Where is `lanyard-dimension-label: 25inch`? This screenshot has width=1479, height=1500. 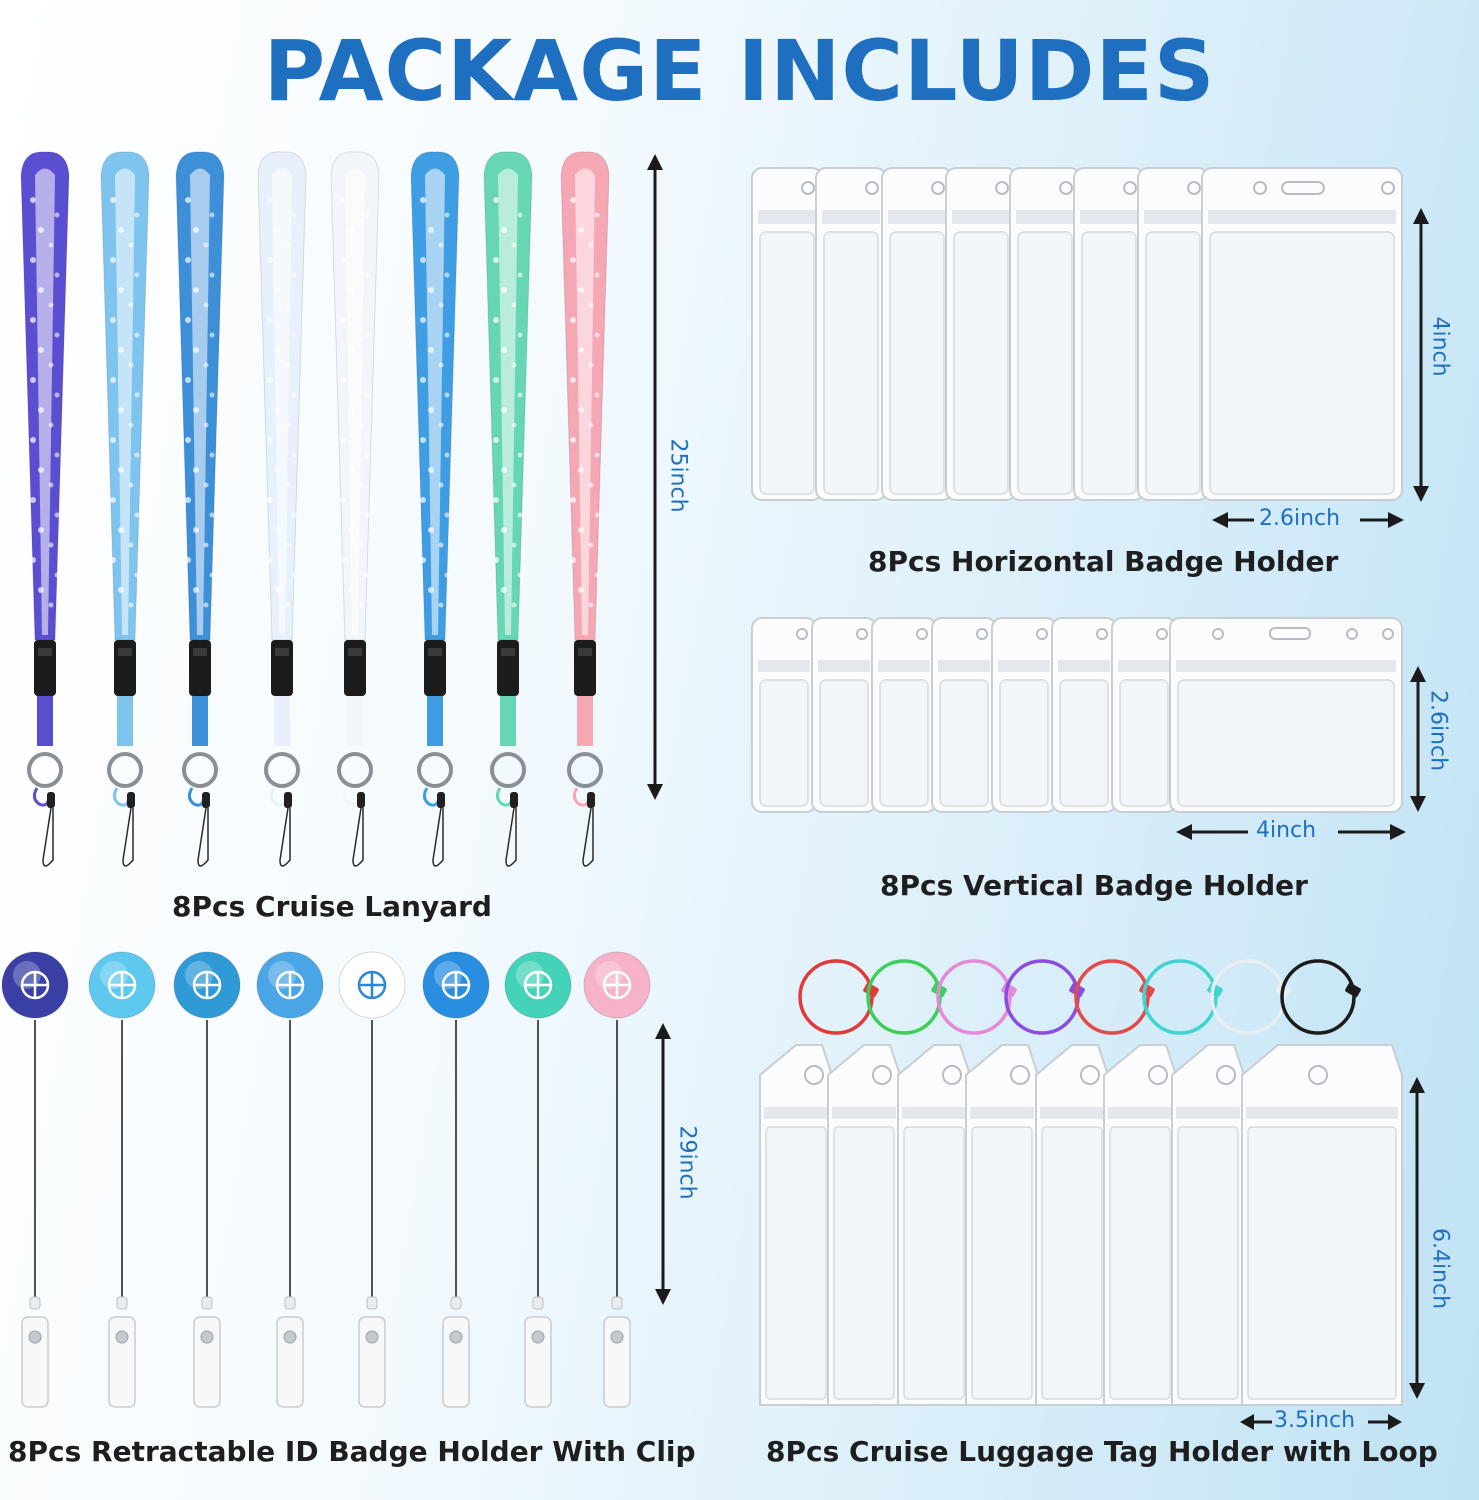
lanyard-dimension-label: 25inch is located at coordinates (678, 475).